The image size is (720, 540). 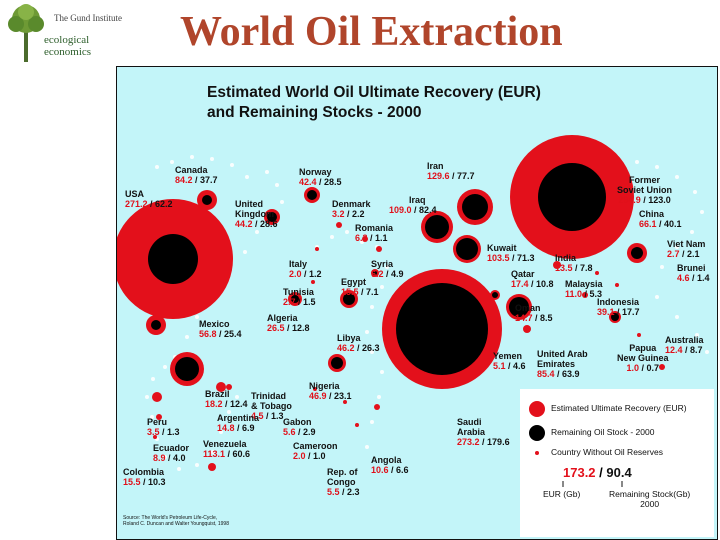 What do you see at coordinates (617, 463) in the screenshot?
I see `legend-box` at bounding box center [617, 463].